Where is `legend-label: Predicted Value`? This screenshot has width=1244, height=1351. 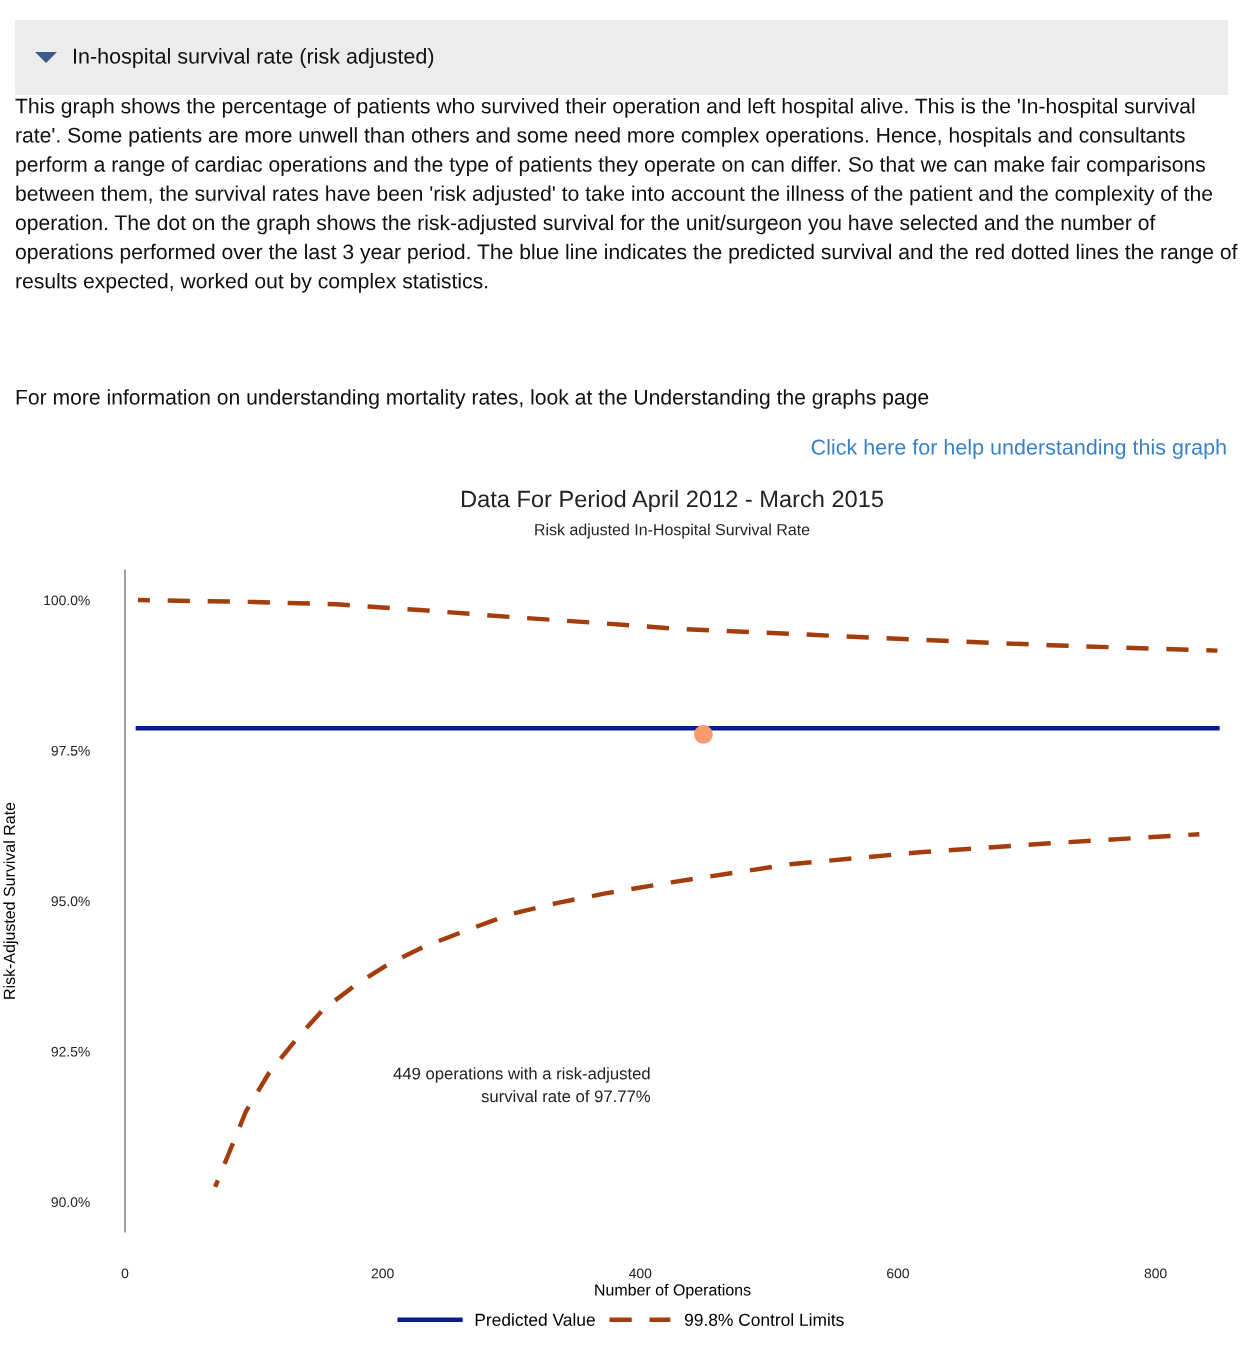
legend-label: Predicted Value is located at coordinates (535, 1319).